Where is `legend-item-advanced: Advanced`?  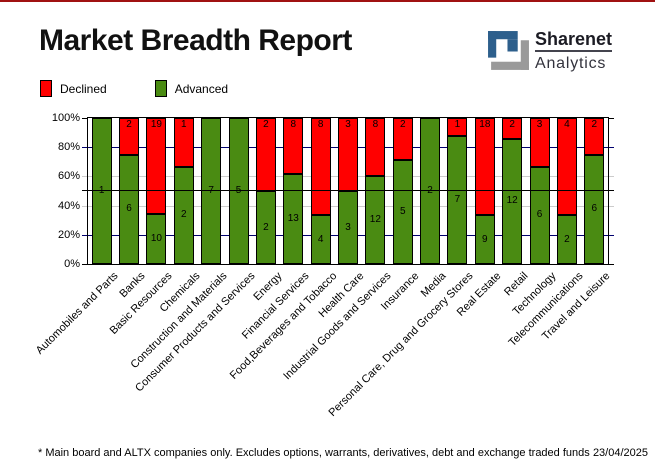 legend-item-advanced: Advanced is located at coordinates (191, 88).